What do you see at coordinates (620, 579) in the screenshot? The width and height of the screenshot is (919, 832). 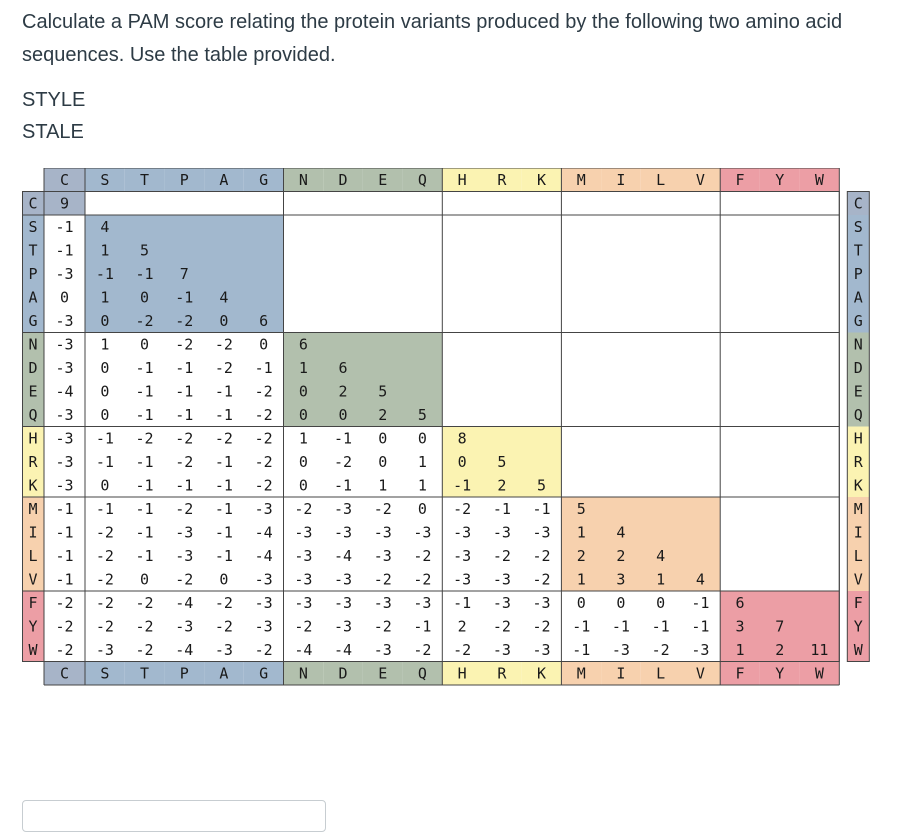 I see `score-V-I: 3` at bounding box center [620, 579].